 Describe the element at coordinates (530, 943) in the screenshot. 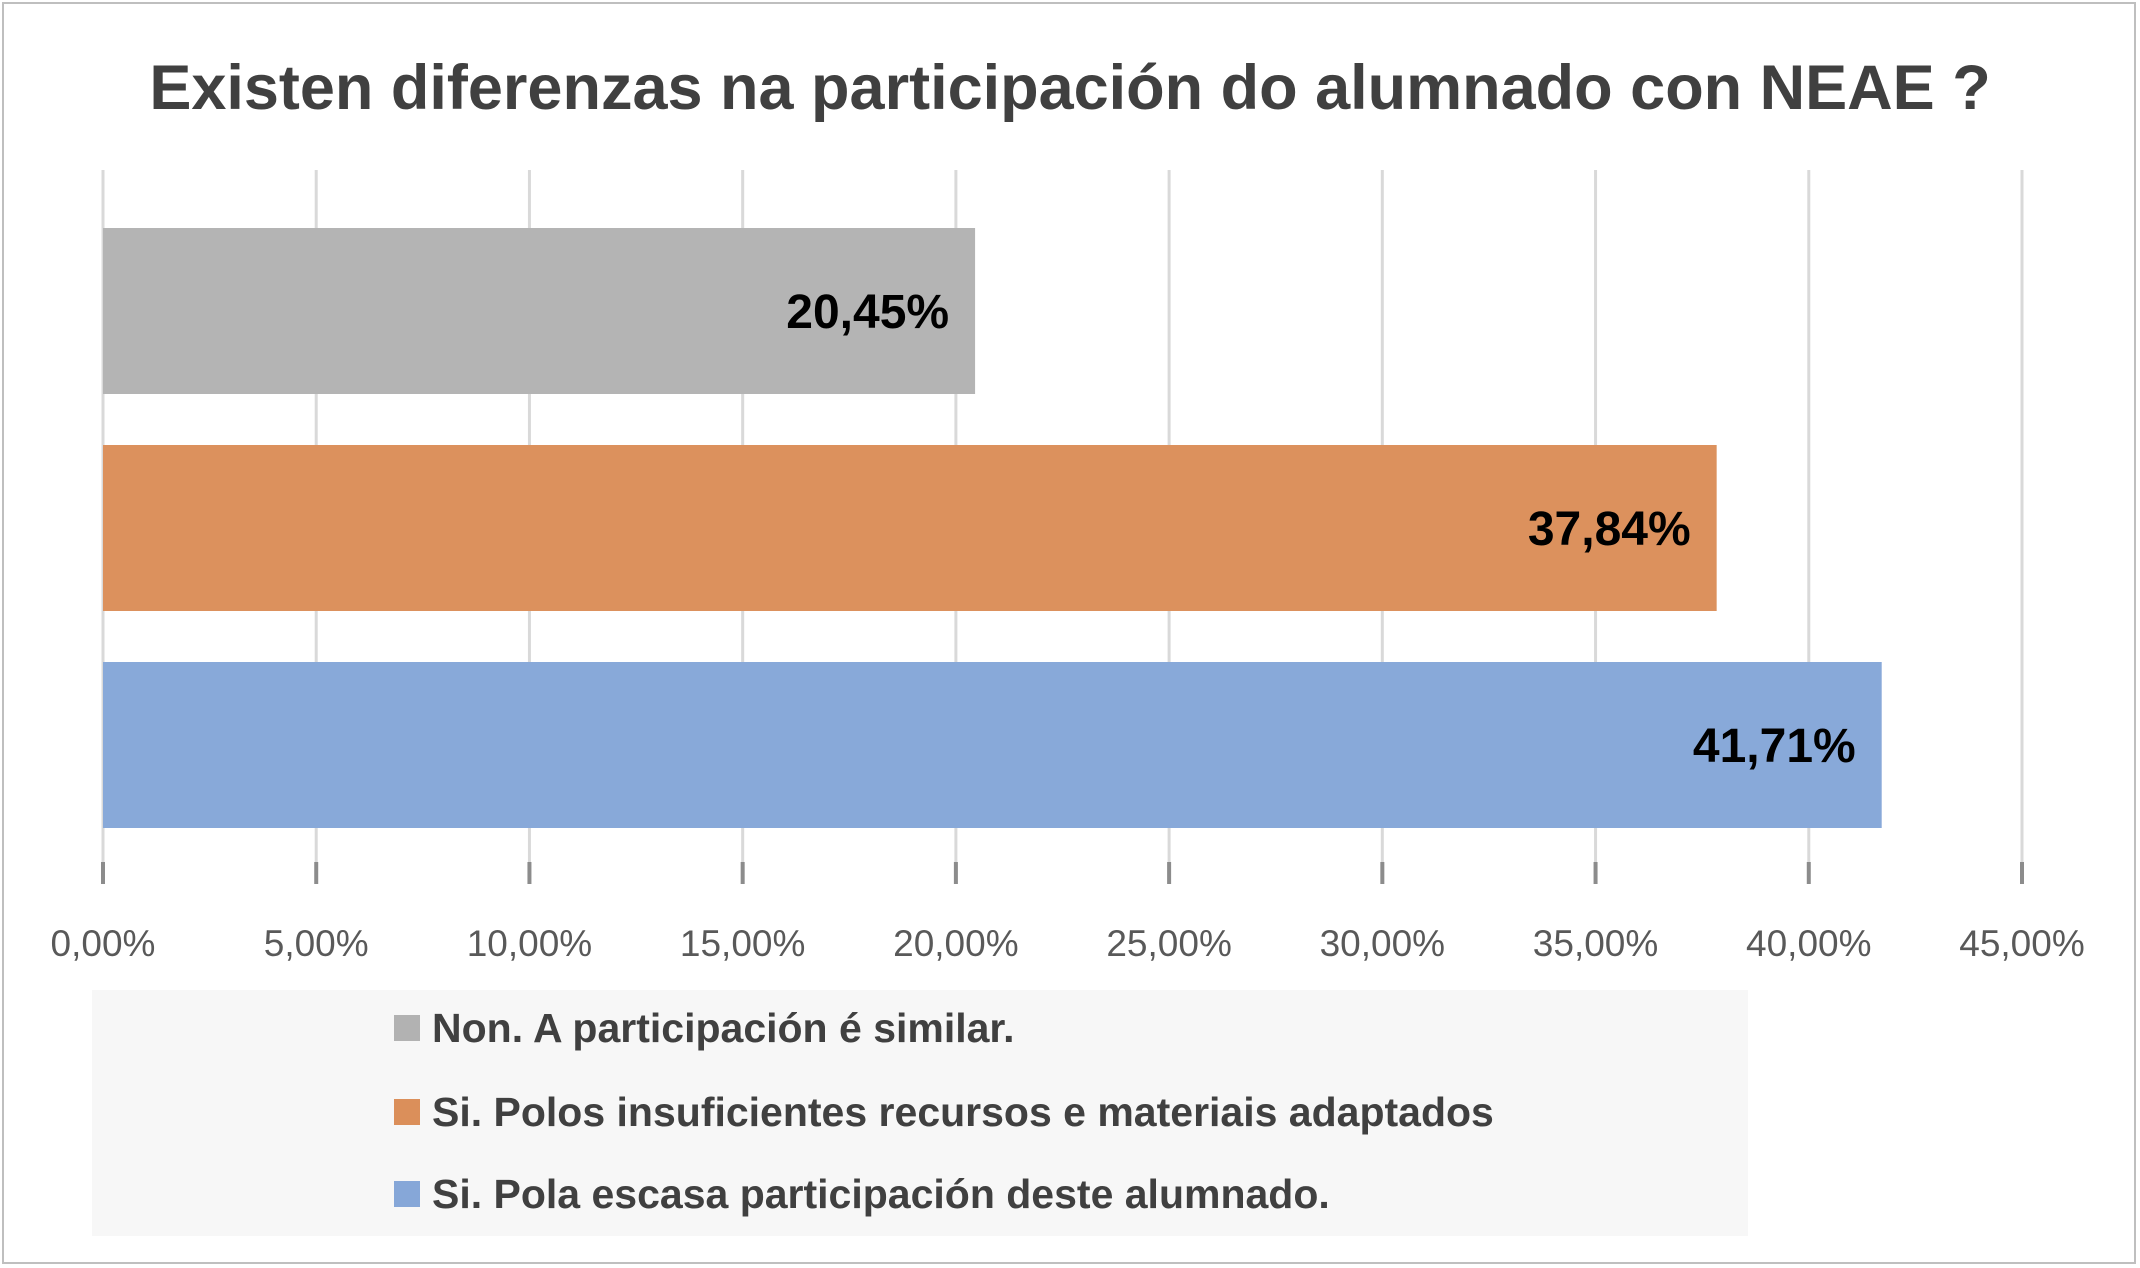

I see `x-tick-label: 10,00%` at that location.